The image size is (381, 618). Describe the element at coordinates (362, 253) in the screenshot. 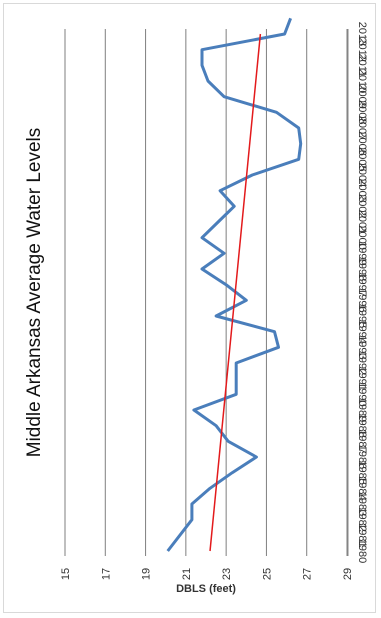

I see `x-tick-label: 1999` at that location.